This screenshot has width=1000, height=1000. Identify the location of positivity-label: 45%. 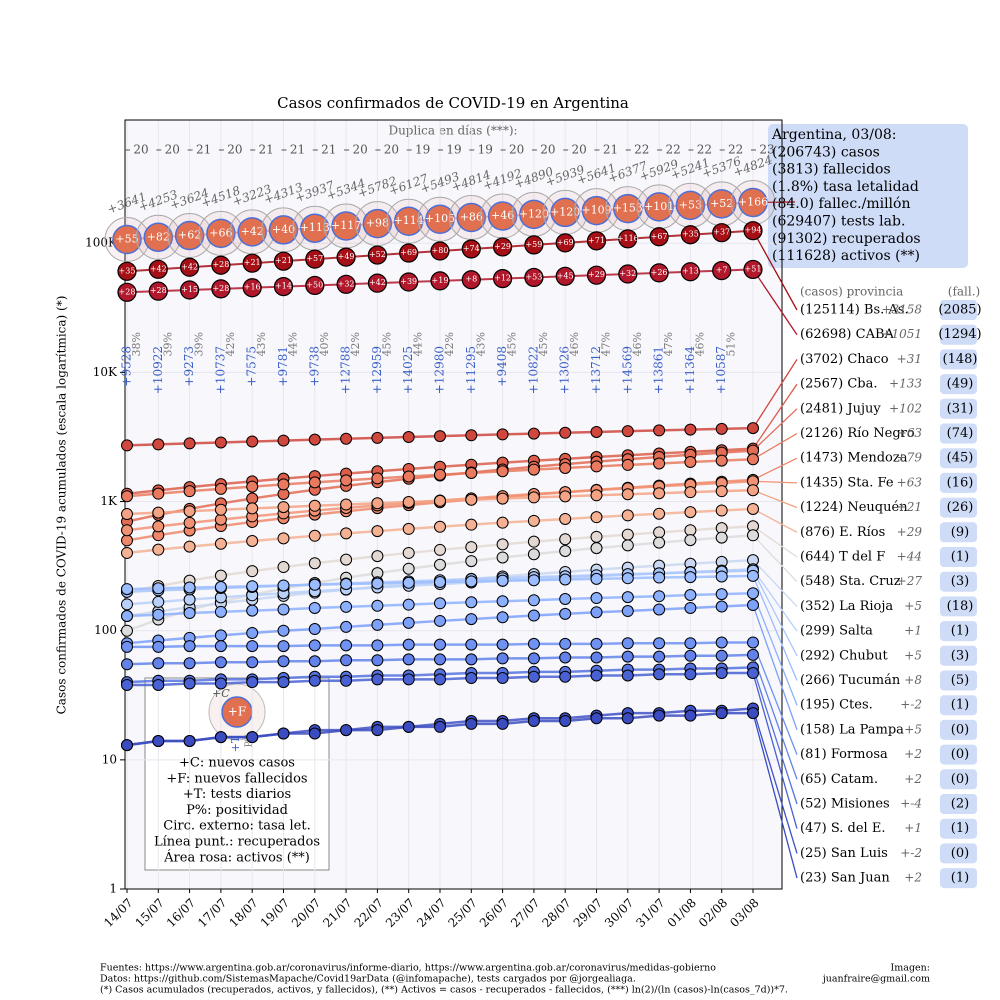
(543, 344).